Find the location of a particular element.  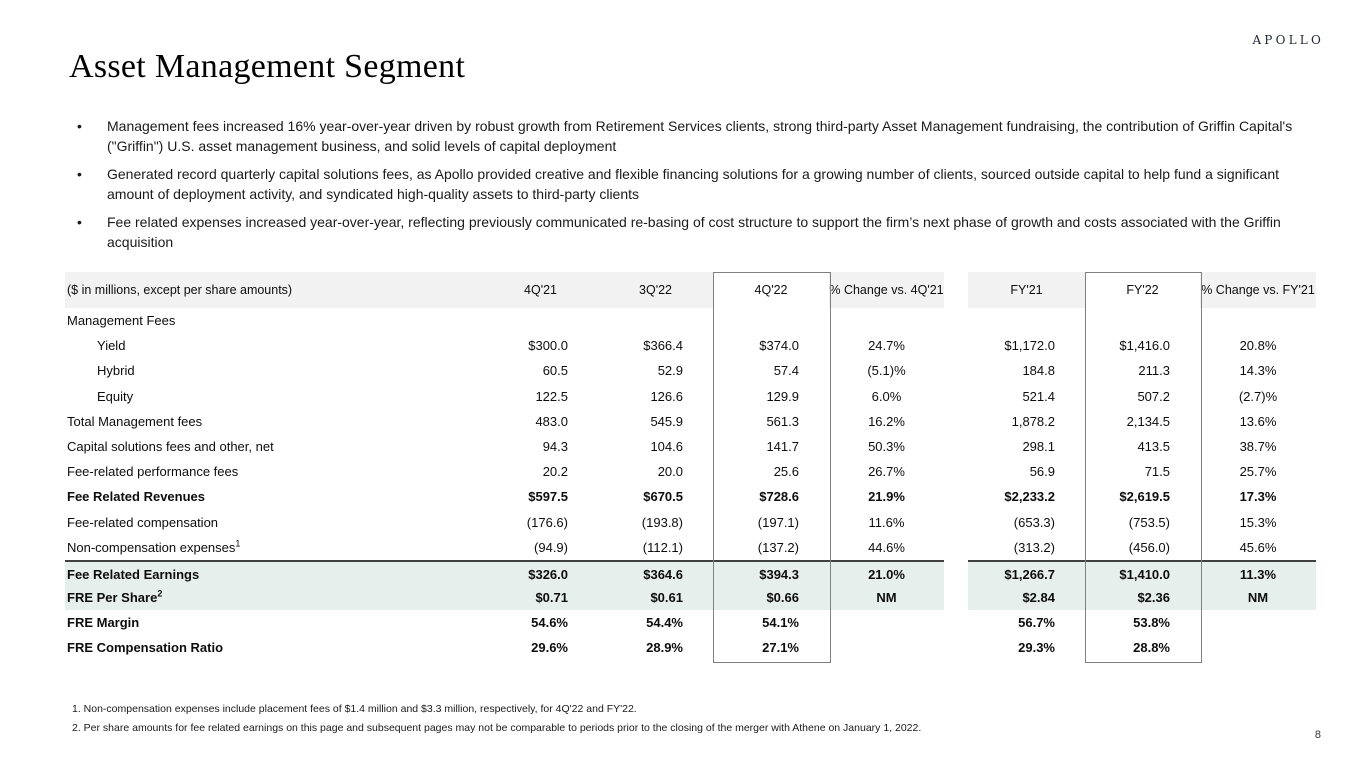

column-header-pct-change-4q21: % Change vs. 4Q'21 is located at coordinates (886, 290).